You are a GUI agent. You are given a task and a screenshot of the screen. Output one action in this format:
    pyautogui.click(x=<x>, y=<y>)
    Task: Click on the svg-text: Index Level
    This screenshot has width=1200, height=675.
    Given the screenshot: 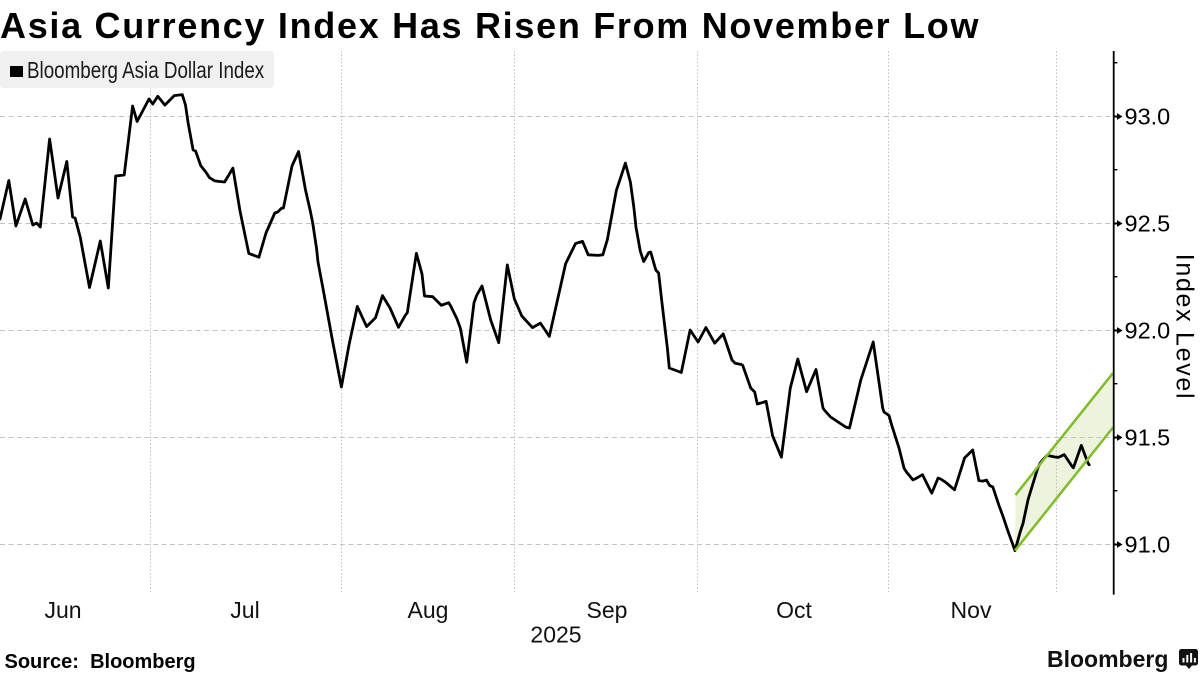 What is the action you would take?
    pyautogui.click(x=1185, y=327)
    